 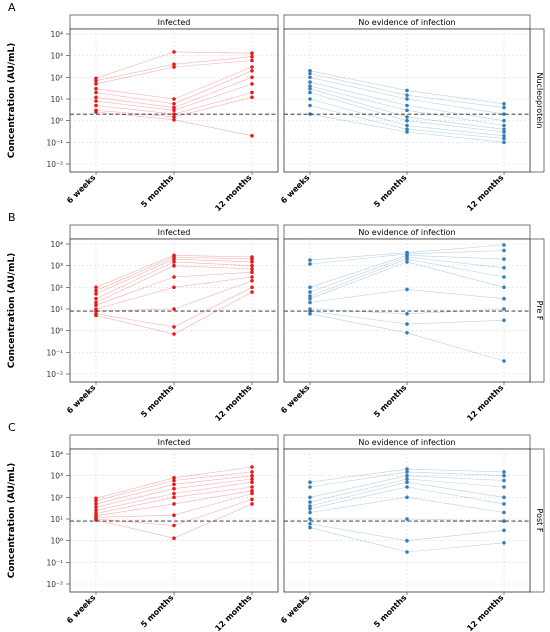 I want to click on y-tick-label: 10², so click(x=56, y=287).